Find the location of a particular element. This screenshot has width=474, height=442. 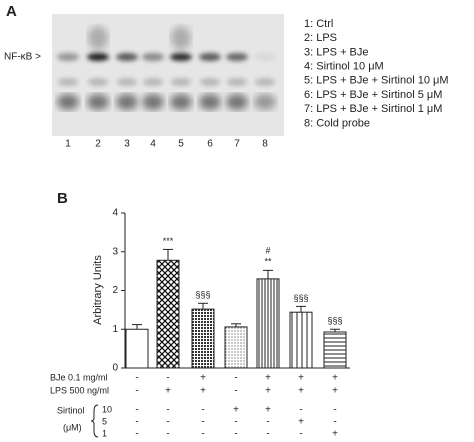

treatment-label: LPS 500 ng/ml is located at coordinates (79, 390).